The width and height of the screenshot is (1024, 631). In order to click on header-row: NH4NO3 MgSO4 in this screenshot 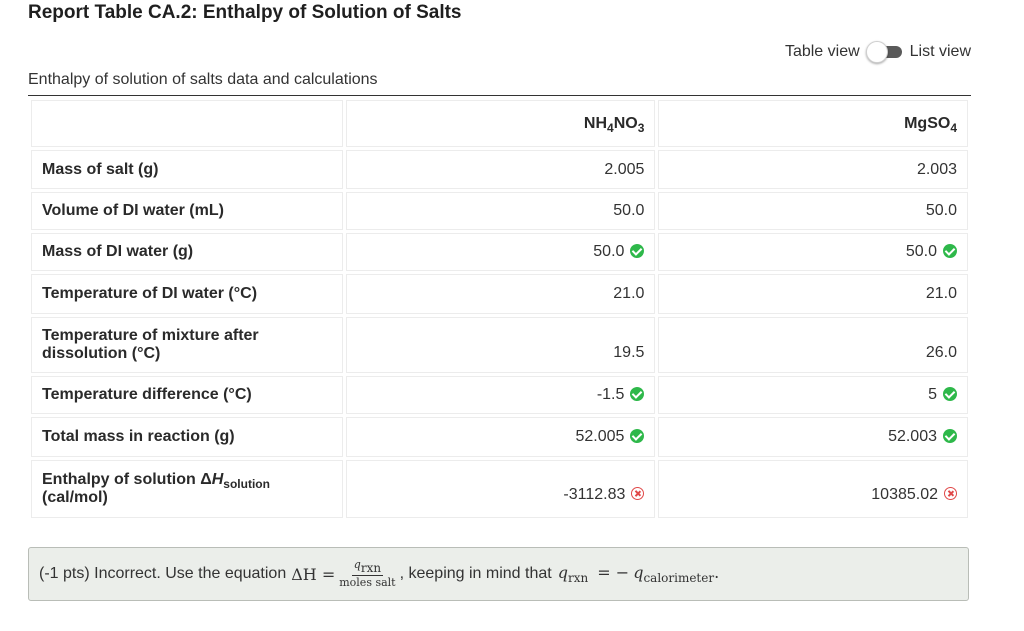, I will do `click(499, 123)`.